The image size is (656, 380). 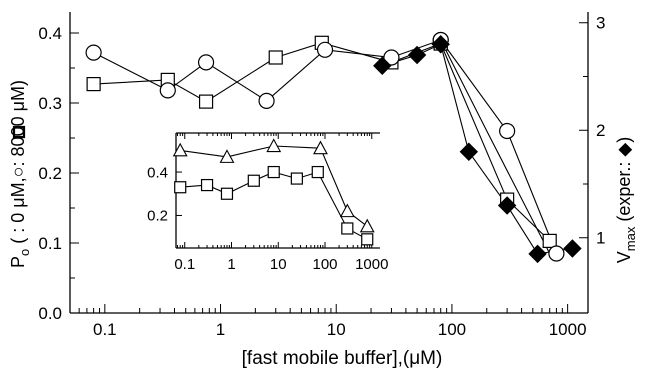 I want to click on y-tick-label: 0.1, so click(x=50, y=243).